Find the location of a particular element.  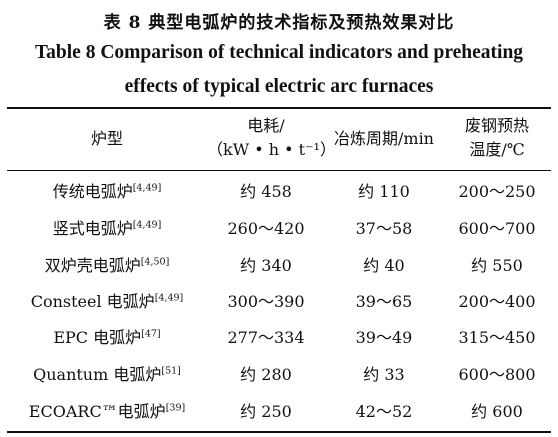

cell-temperature: 600～800 is located at coordinates (497, 373).